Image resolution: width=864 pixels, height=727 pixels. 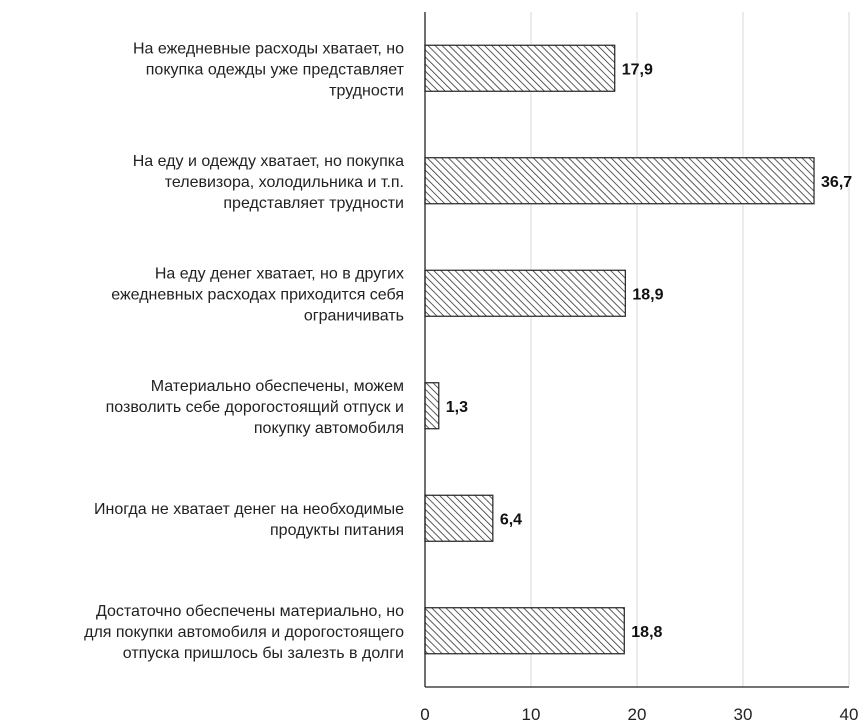 I want to click on data-label: 6,4, so click(x=511, y=519).